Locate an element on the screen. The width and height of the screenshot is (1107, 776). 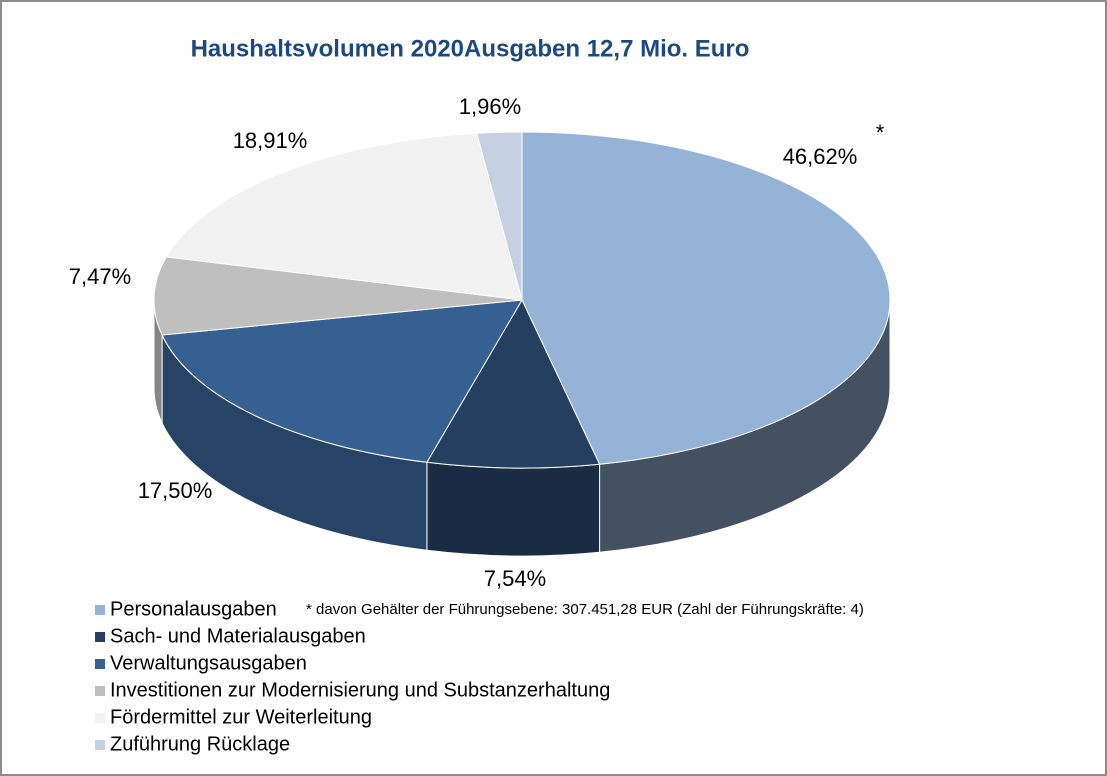
data-label: 7,47% is located at coordinates (100, 276).